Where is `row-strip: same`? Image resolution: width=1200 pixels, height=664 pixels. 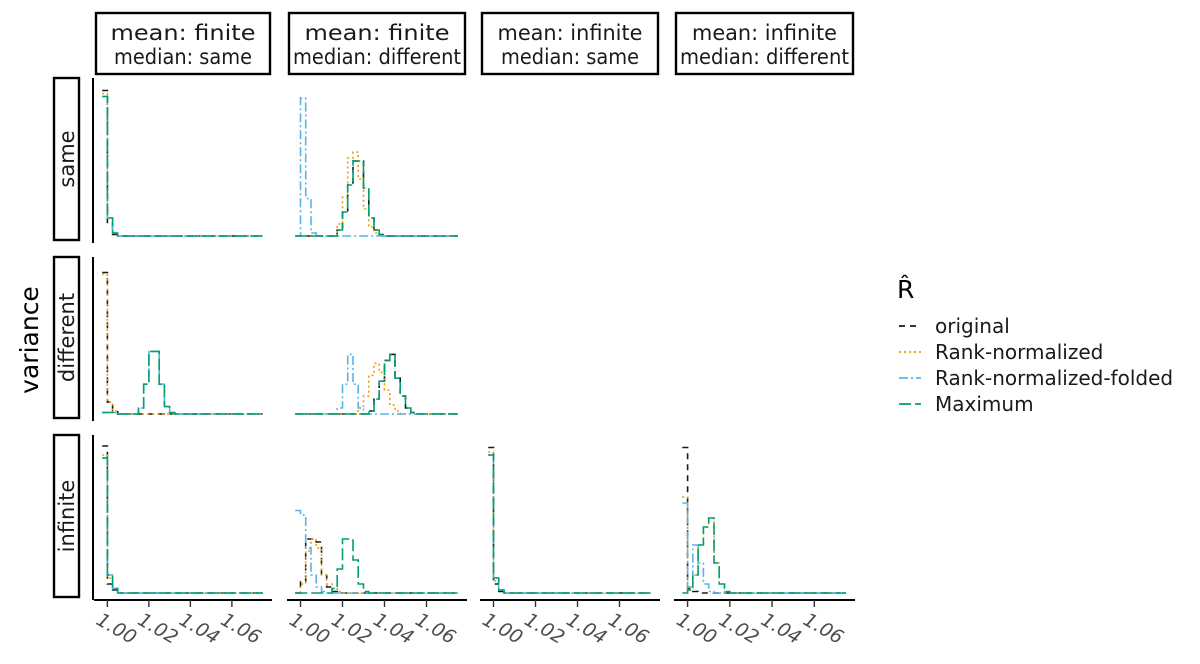
row-strip: same is located at coordinates (66, 159).